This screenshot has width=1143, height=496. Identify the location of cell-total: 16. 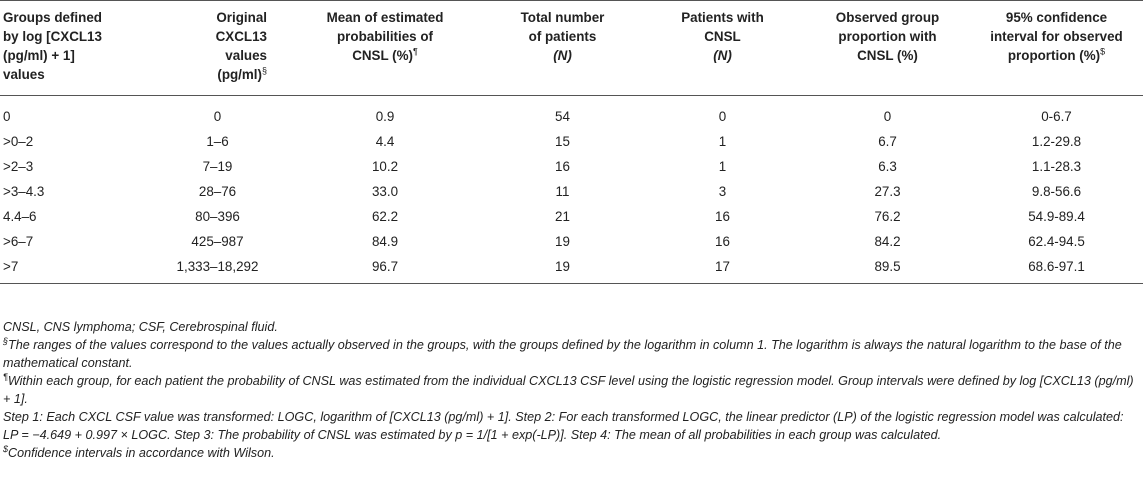
(562, 166).